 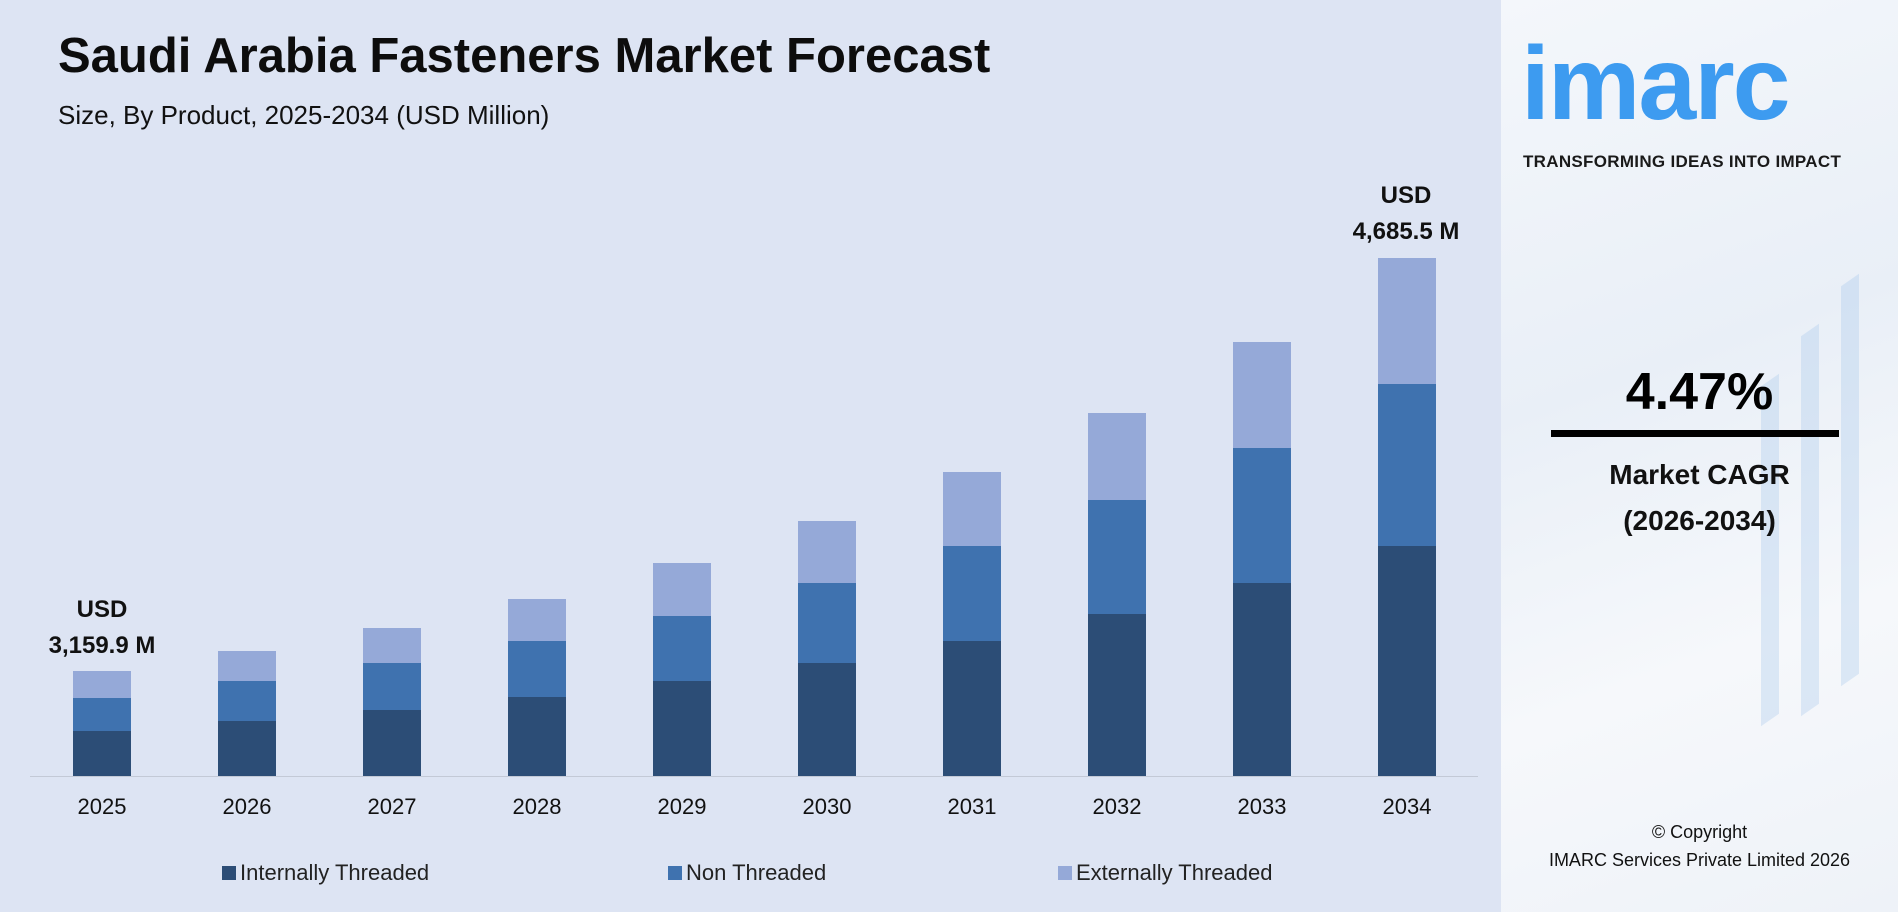 I want to click on annotation-value: 4,685.5 M, so click(x=1406, y=231).